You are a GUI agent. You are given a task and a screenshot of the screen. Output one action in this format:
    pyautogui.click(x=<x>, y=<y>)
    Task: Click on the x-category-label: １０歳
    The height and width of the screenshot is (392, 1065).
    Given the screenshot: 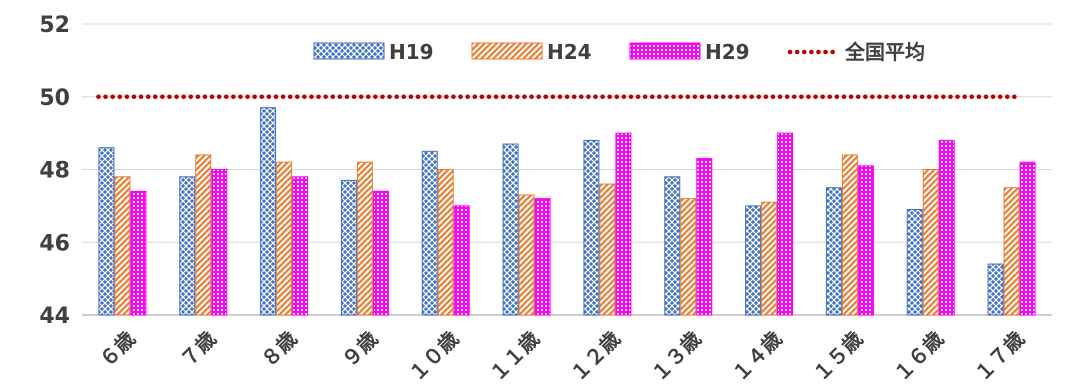 What is the action you would take?
    pyautogui.click(x=433, y=356)
    